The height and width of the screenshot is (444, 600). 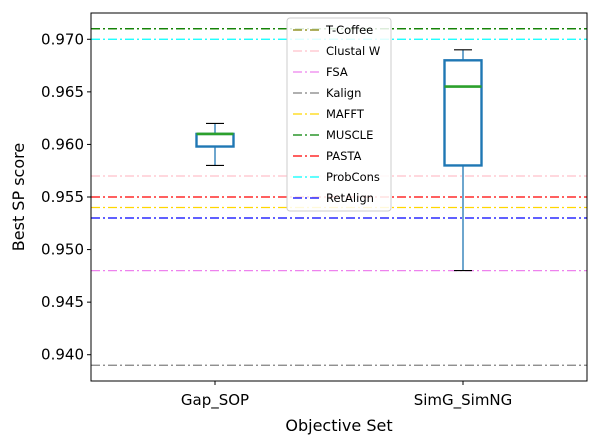 What do you see at coordinates (349, 30) in the screenshot?
I see `legend-entry: T-Coffee` at bounding box center [349, 30].